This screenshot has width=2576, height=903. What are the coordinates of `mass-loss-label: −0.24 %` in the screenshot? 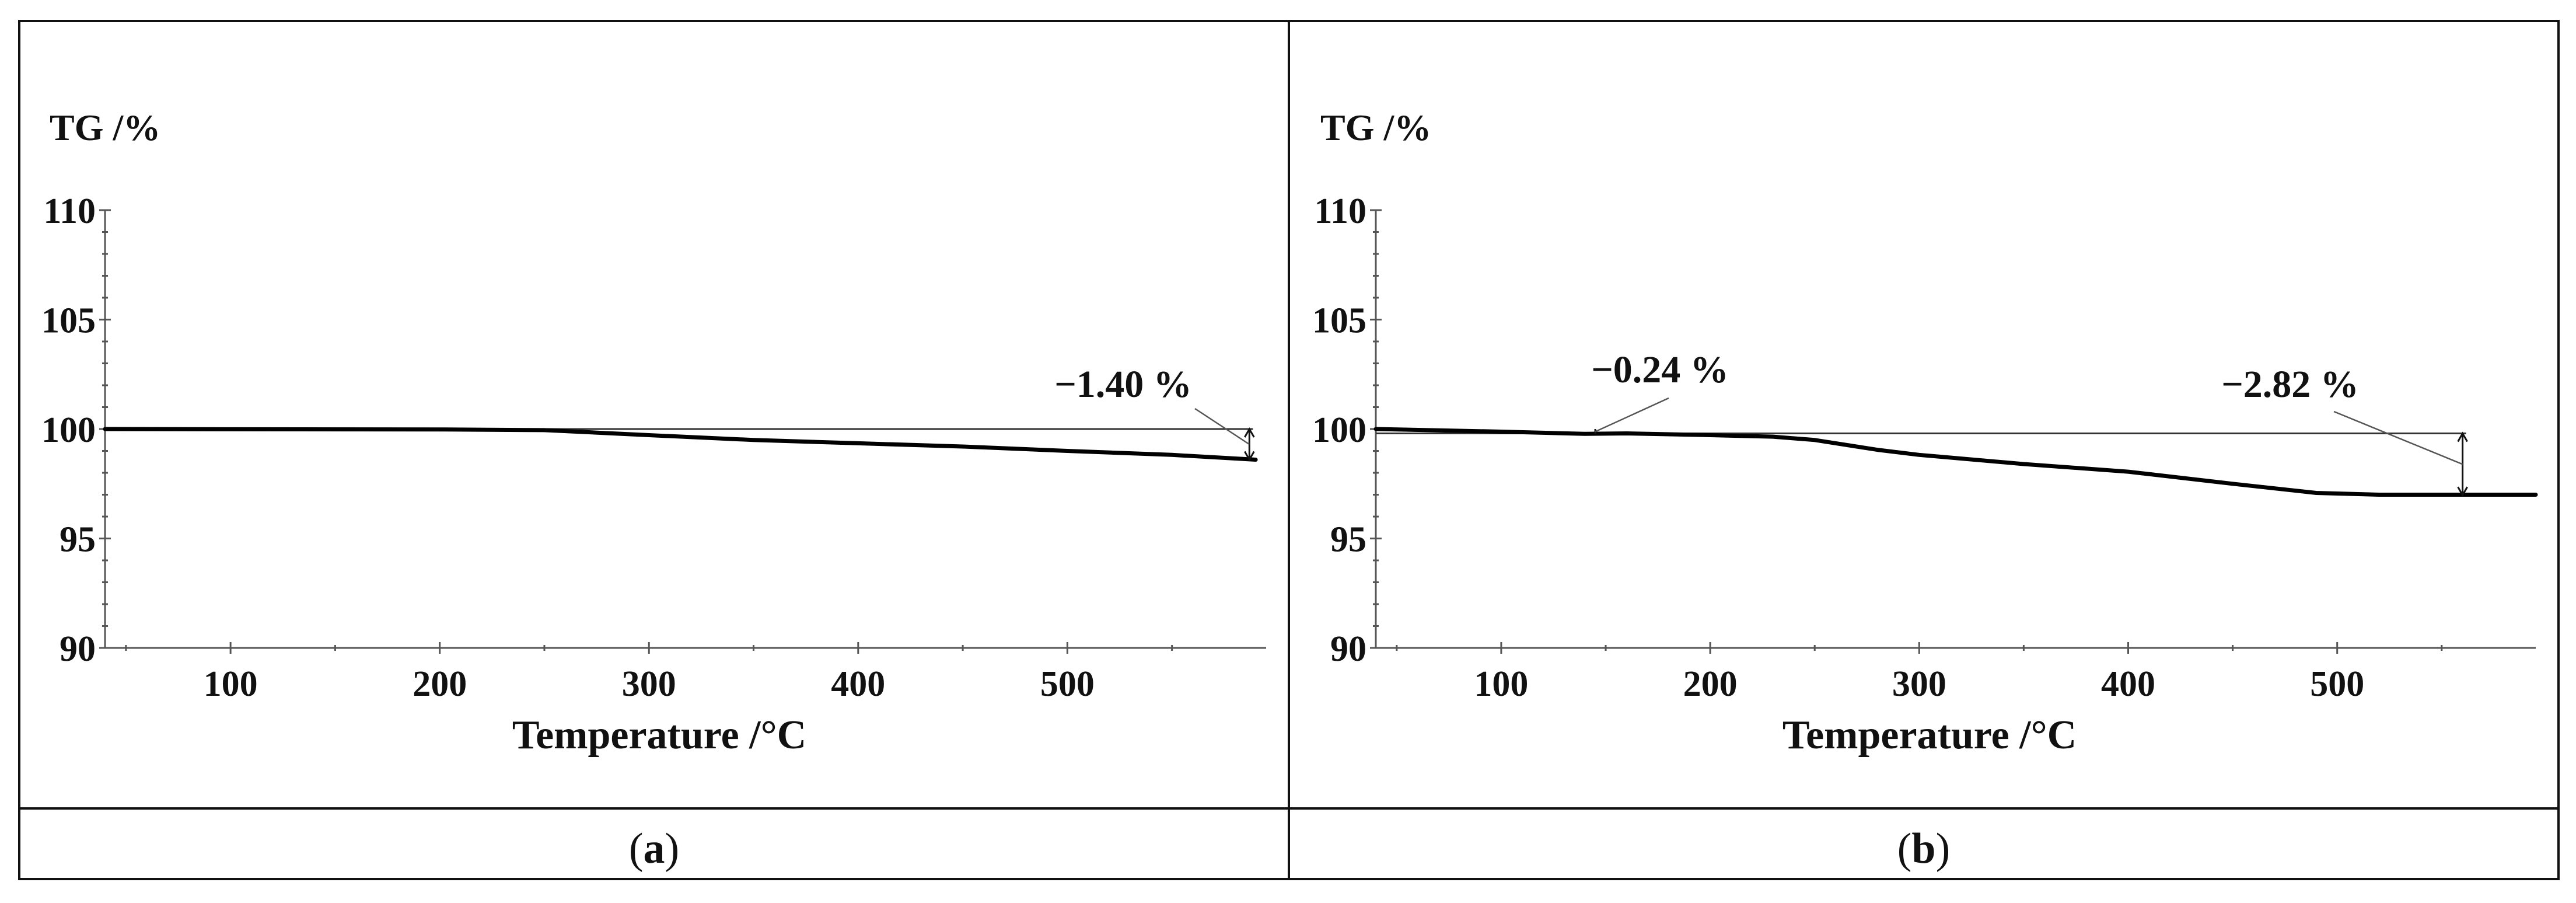 It's located at (1660, 369).